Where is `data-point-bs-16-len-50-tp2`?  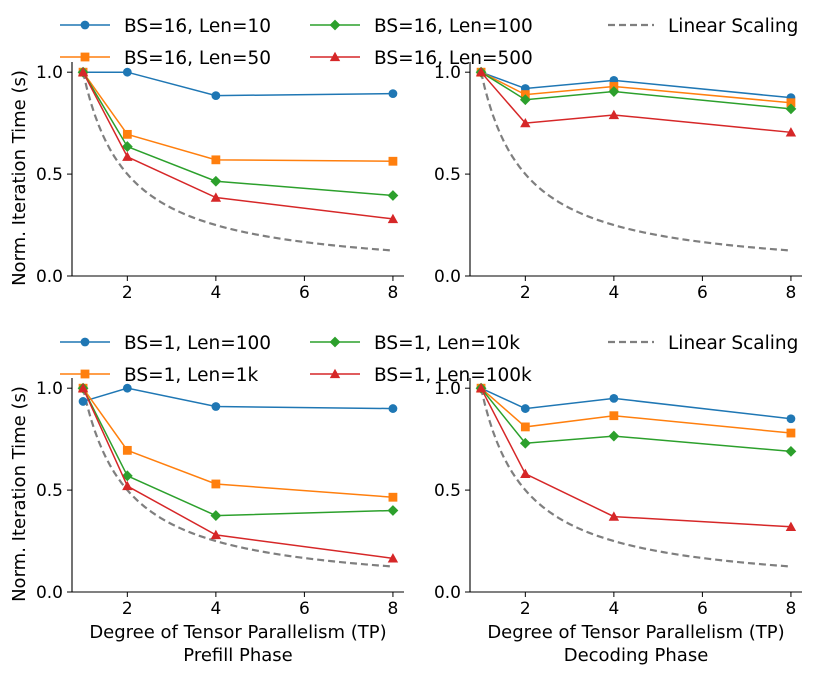 data-point-bs-16-len-50-tp2 is located at coordinates (127, 134).